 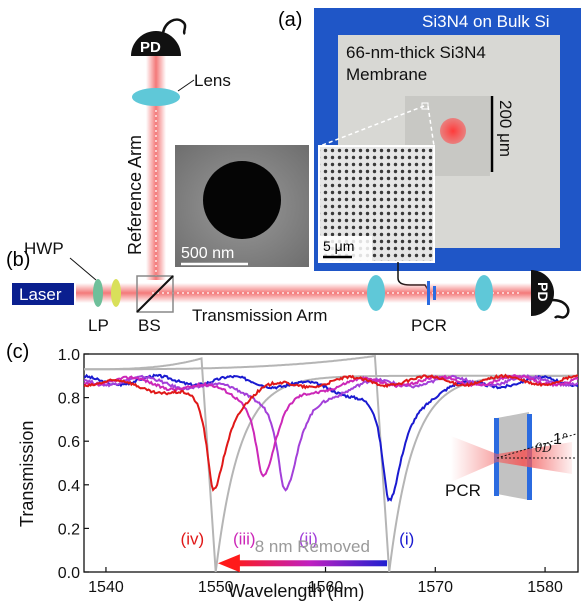 I want to click on photodetector-top-icon, so click(x=156, y=43).